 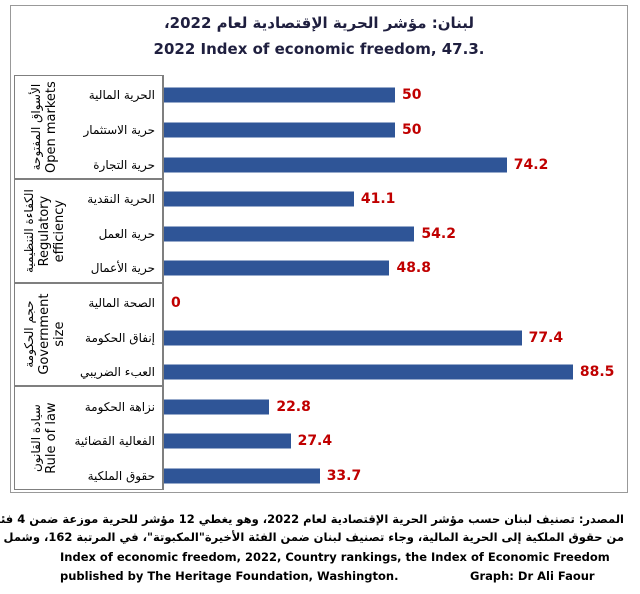 I want to click on category-label: حرية العمل, so click(x=126, y=233).